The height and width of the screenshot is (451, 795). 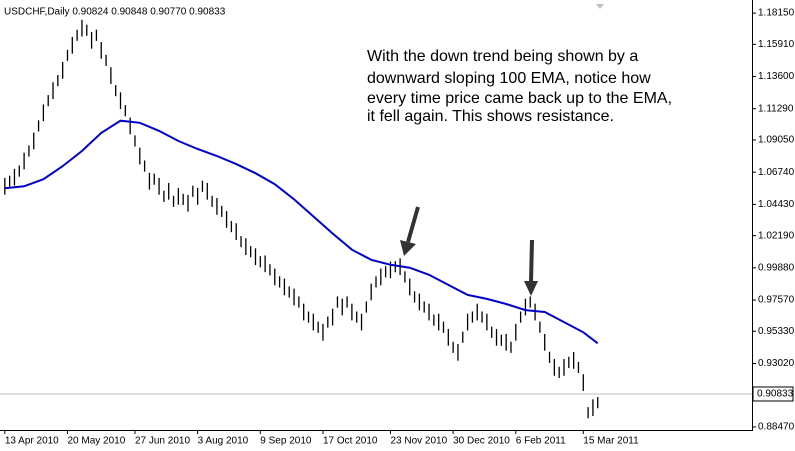 I want to click on y-tick-label: 1.11290, so click(x=776, y=108).